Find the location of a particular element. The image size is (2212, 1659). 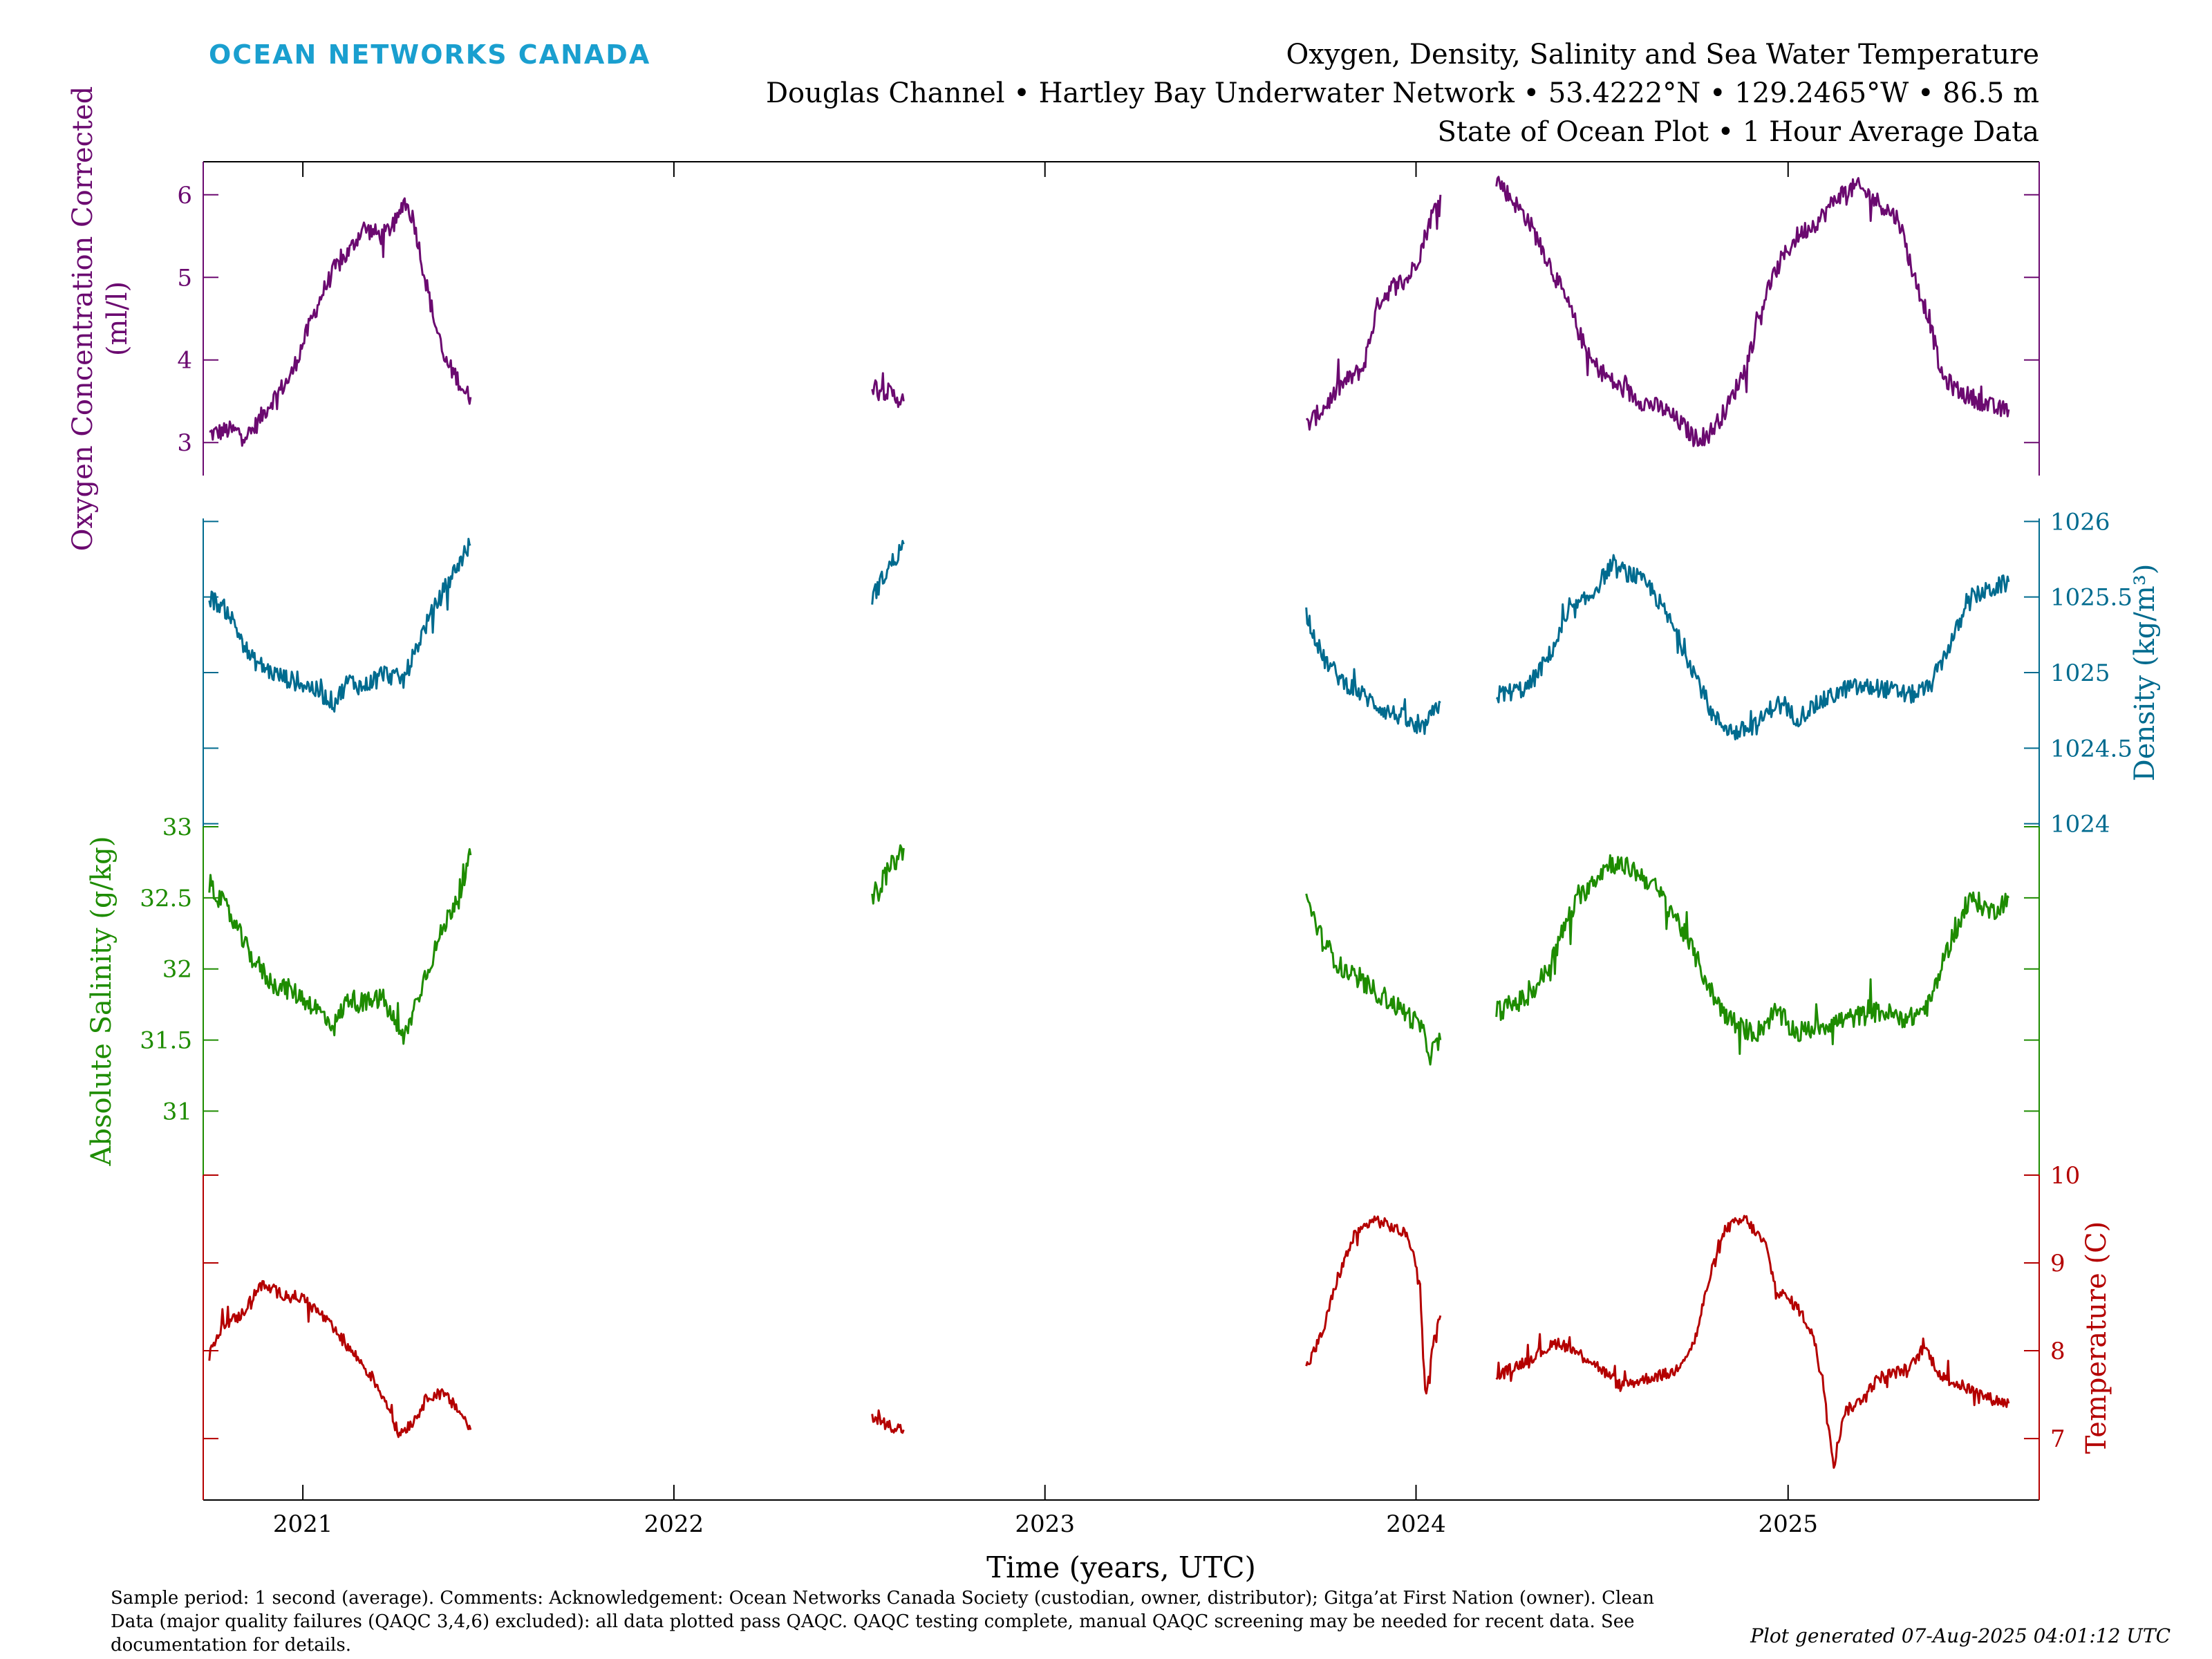

temperature-tick-label: 10 is located at coordinates (2065, 1176).